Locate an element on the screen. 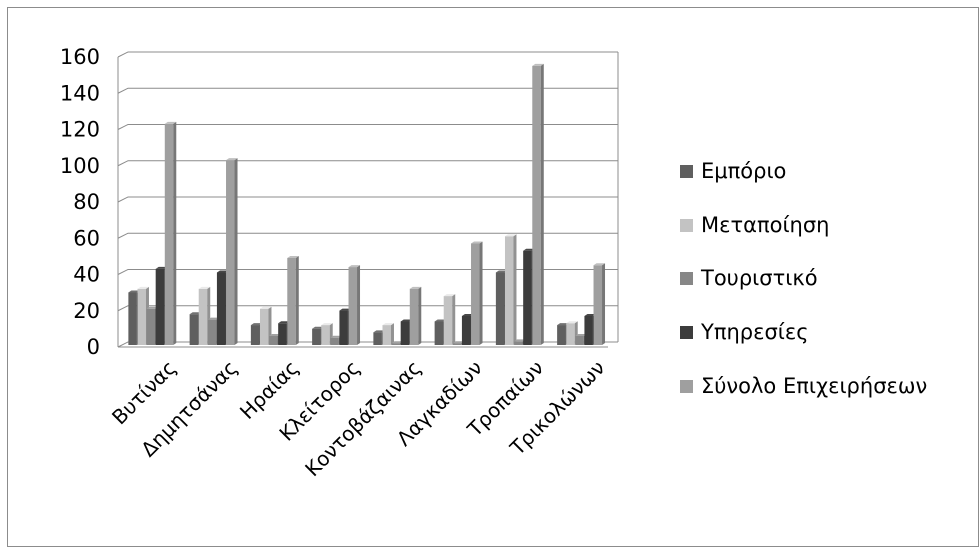 Image resolution: width=980 pixels, height=547 pixels. legend-item: Τουριστικό is located at coordinates (749, 278).